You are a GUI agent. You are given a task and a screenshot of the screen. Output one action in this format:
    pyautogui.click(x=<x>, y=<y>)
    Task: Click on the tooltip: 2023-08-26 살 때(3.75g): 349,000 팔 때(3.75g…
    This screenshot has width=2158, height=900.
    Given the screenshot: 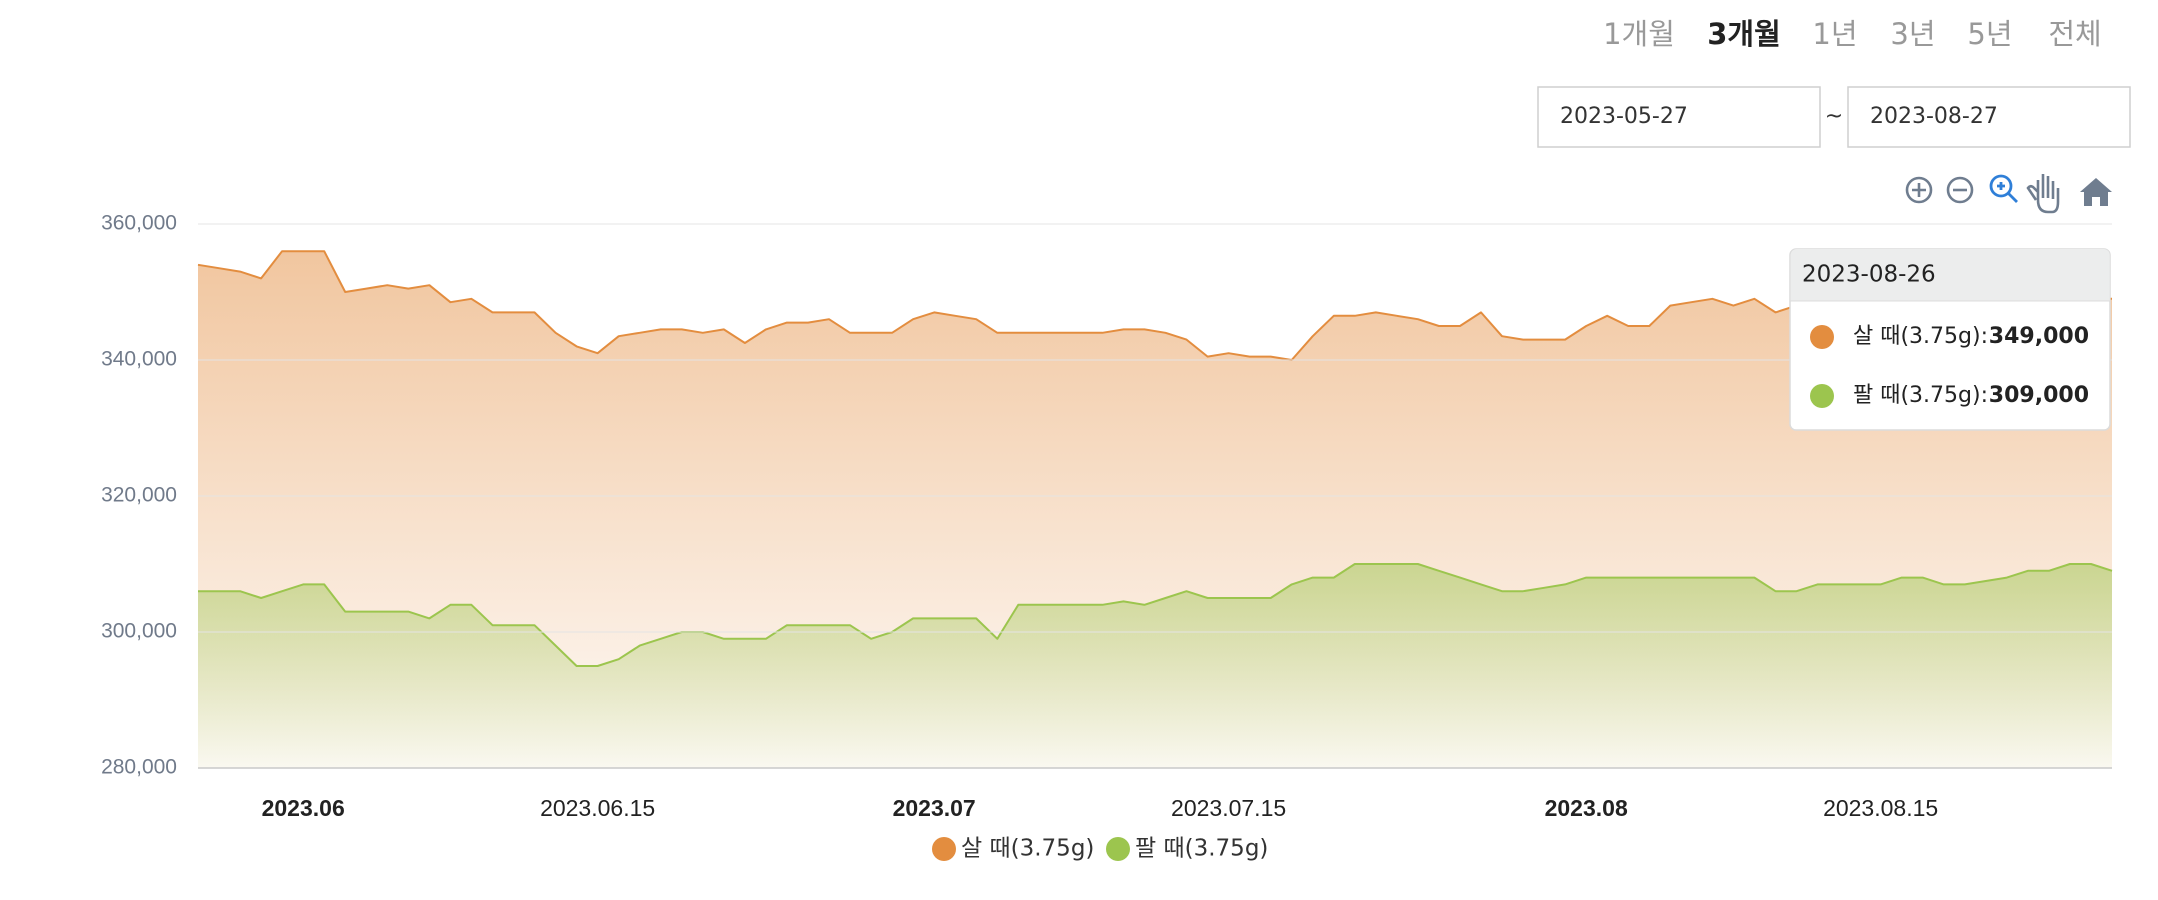 What is the action you would take?
    pyautogui.click(x=1950, y=339)
    